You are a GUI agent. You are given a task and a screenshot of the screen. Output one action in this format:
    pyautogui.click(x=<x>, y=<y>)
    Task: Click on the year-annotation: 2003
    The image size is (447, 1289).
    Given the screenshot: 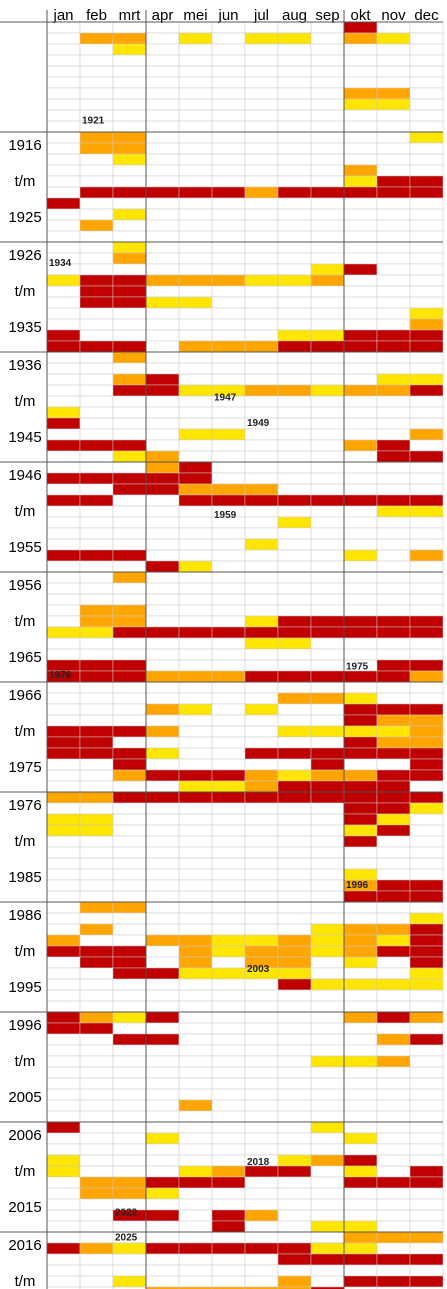 What is the action you would take?
    pyautogui.click(x=258, y=969)
    